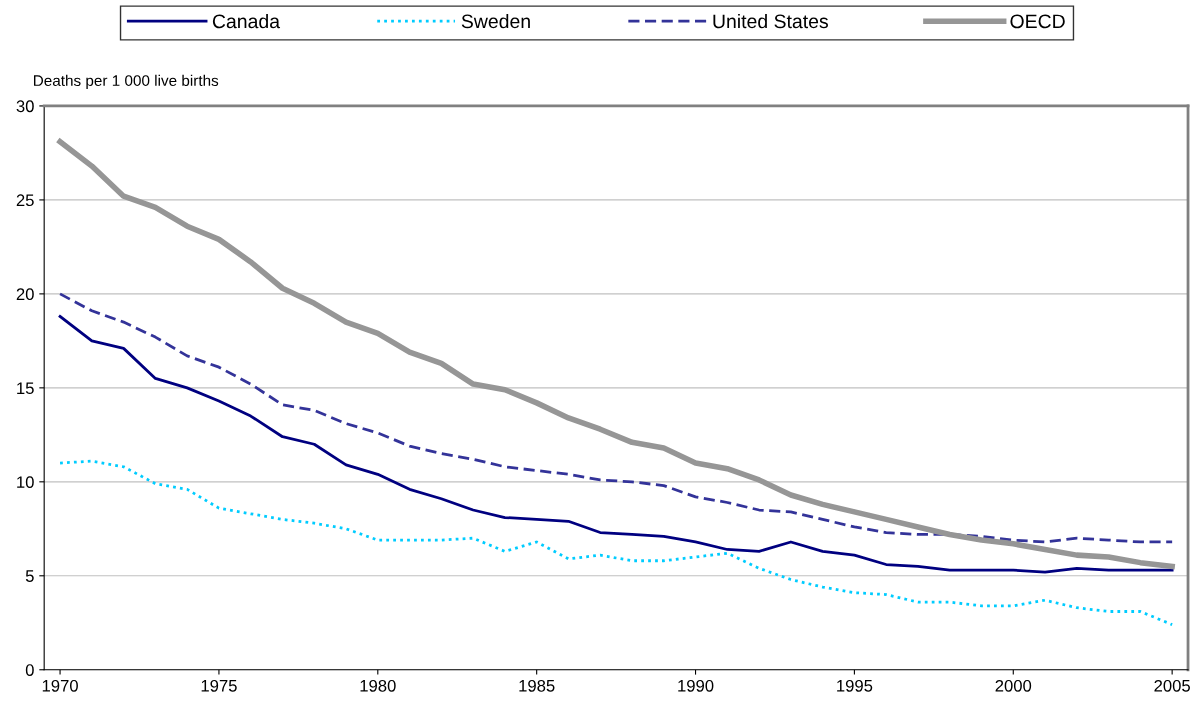 This screenshot has height=711, width=1194. I want to click on y-tick-label: 30, so click(25, 106).